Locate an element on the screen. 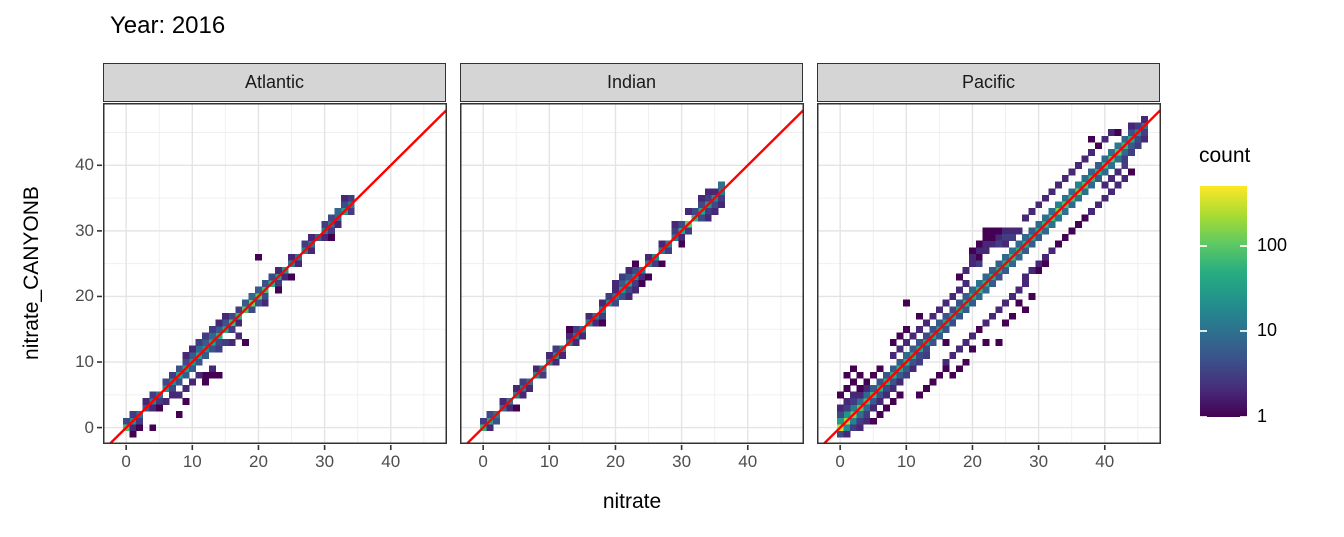 The image size is (1344, 537). x-tick-label: 0 is located at coordinates (483, 461).